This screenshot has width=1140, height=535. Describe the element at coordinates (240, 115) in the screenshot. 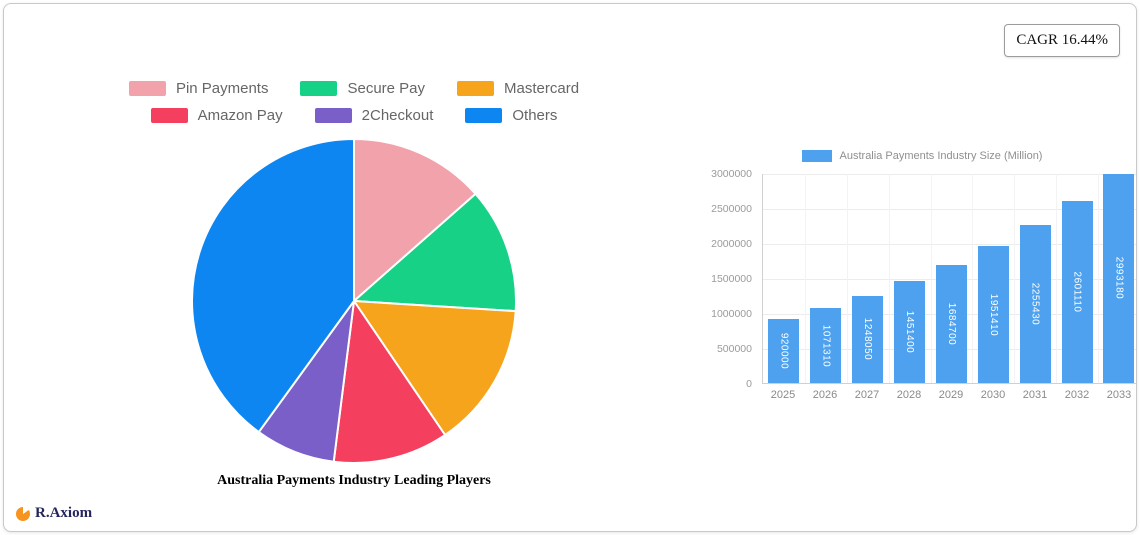

I see `legend-label: Amazon Pay` at that location.